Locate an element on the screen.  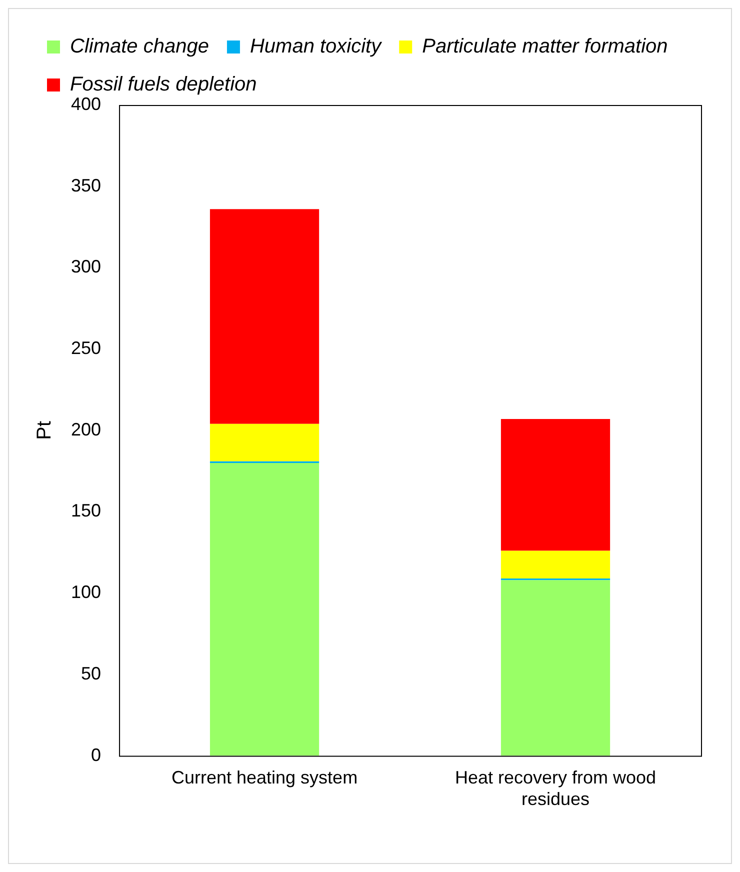
y-tick-label: 0 is located at coordinates (96, 754).